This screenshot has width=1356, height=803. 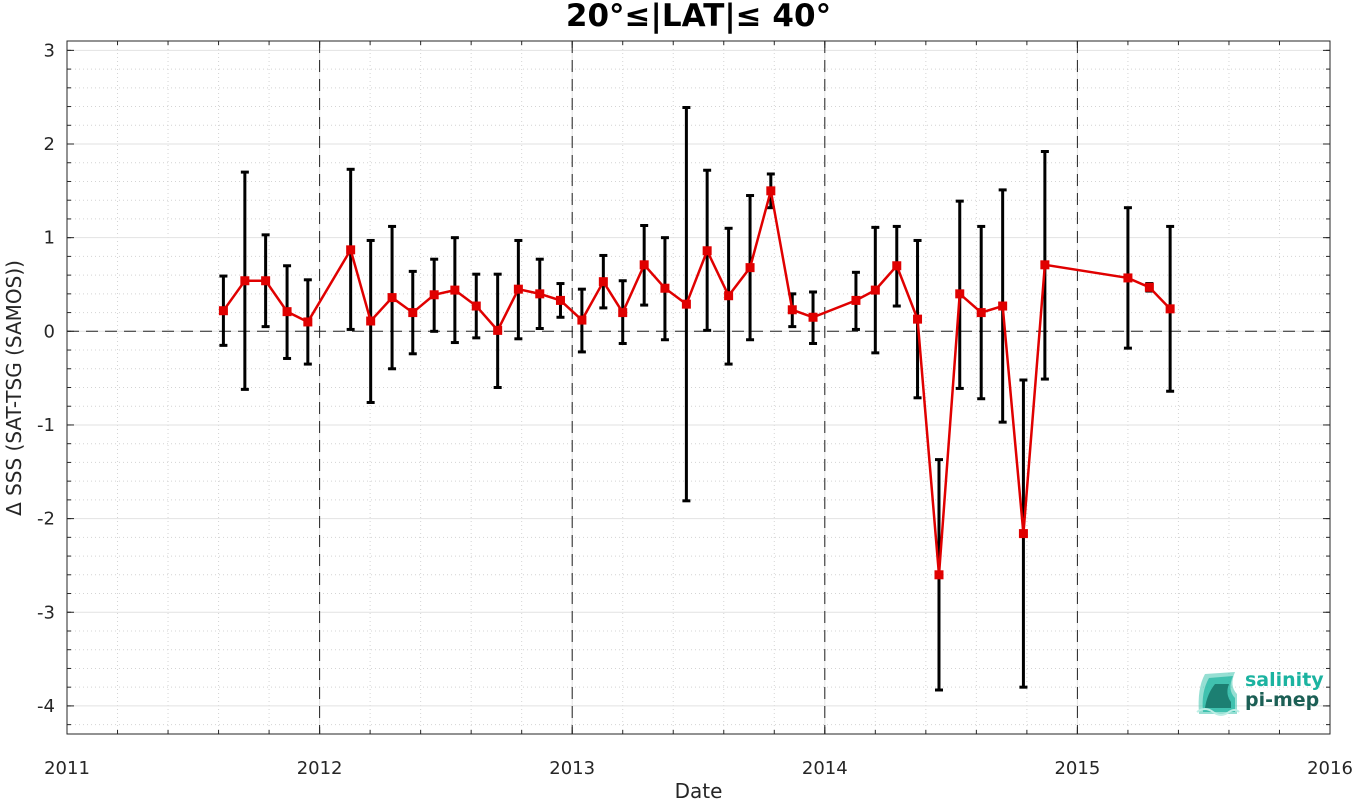 I want to click on wave-logo-icon, so click(x=1218, y=694).